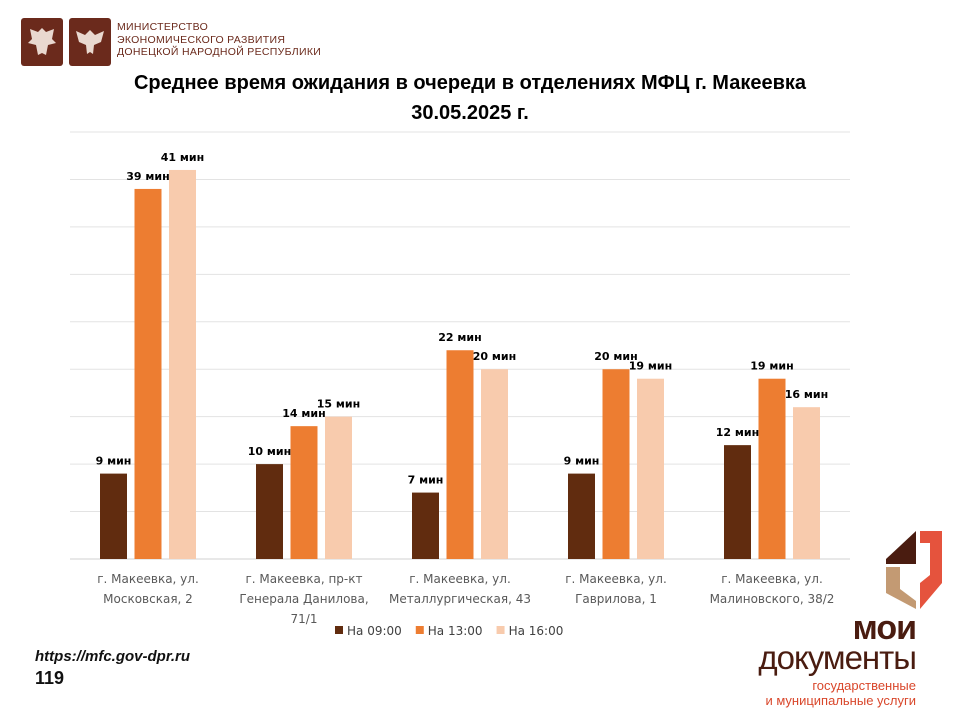 The height and width of the screenshot is (720, 960). I want to click on legend-label: На 16:00, so click(536, 631).